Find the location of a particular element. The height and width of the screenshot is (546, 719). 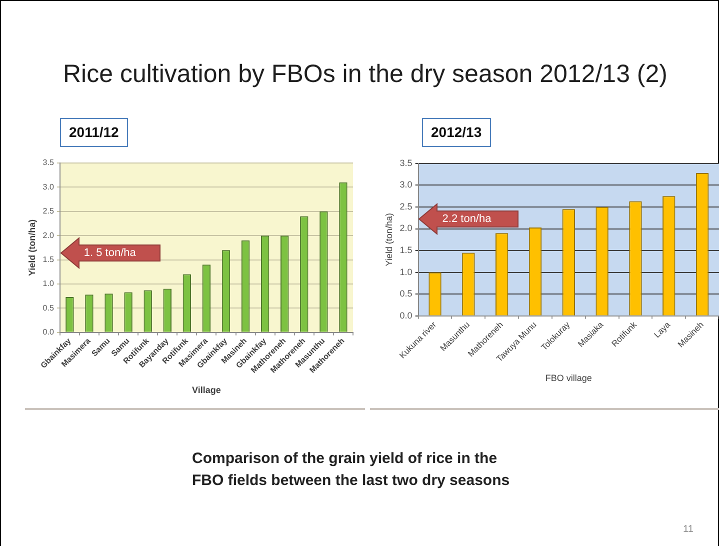

chart-title: 2012/13 is located at coordinates (456, 132).